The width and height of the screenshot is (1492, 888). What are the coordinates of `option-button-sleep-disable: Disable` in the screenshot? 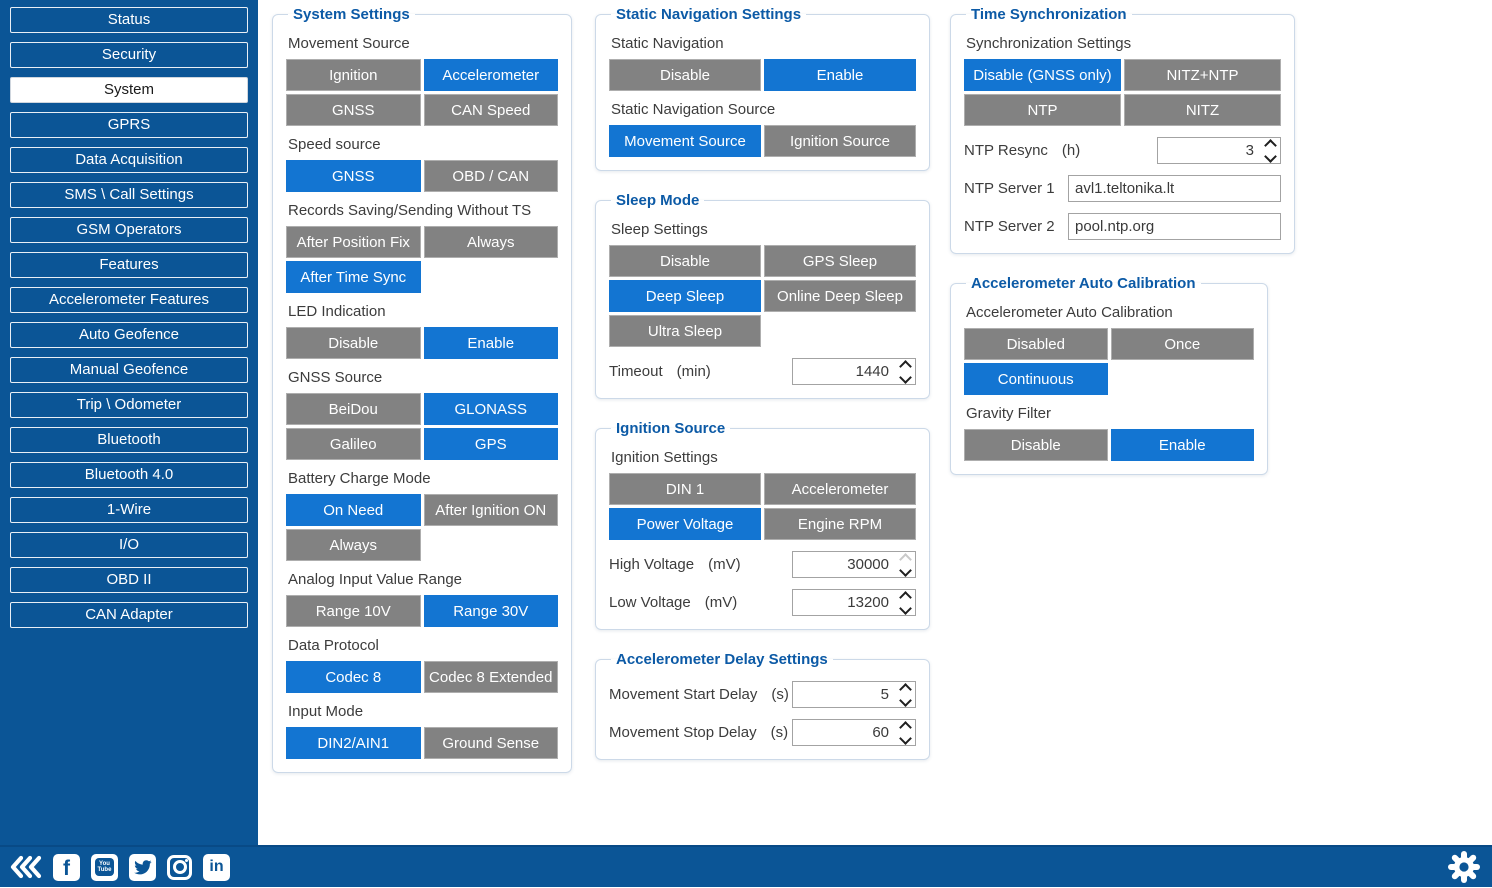 It's located at (685, 261).